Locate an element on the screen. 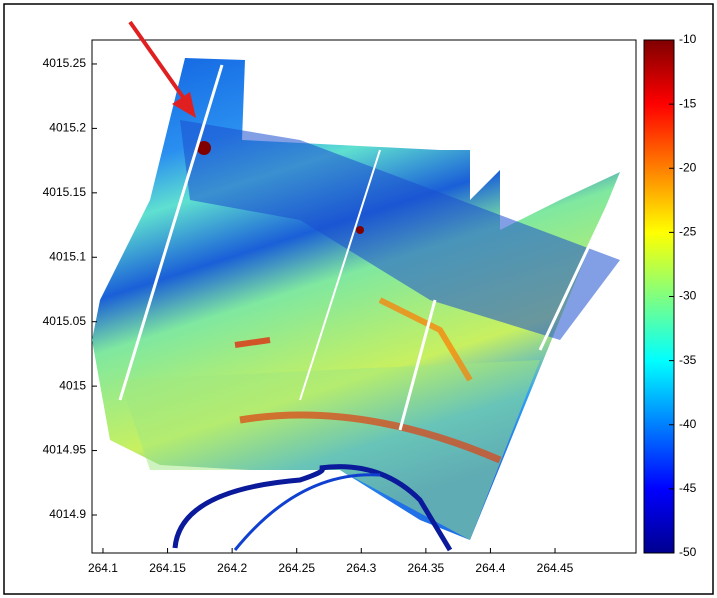 The width and height of the screenshot is (717, 598). colorbar-tick-label: -50 is located at coordinates (688, 552).